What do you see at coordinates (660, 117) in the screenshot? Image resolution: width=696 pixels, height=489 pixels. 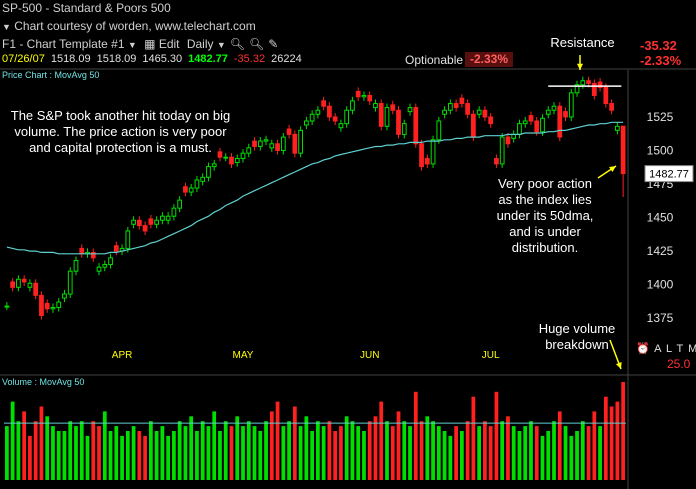 I see `y-tick-label: 1525` at bounding box center [660, 117].